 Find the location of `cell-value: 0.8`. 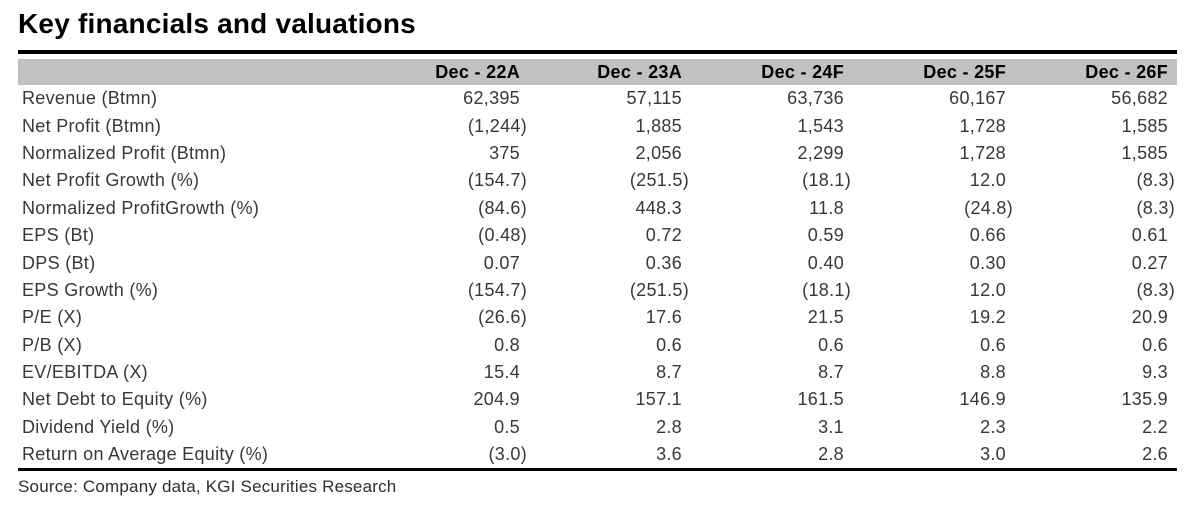

cell-value: 0.8 is located at coordinates (507, 344).